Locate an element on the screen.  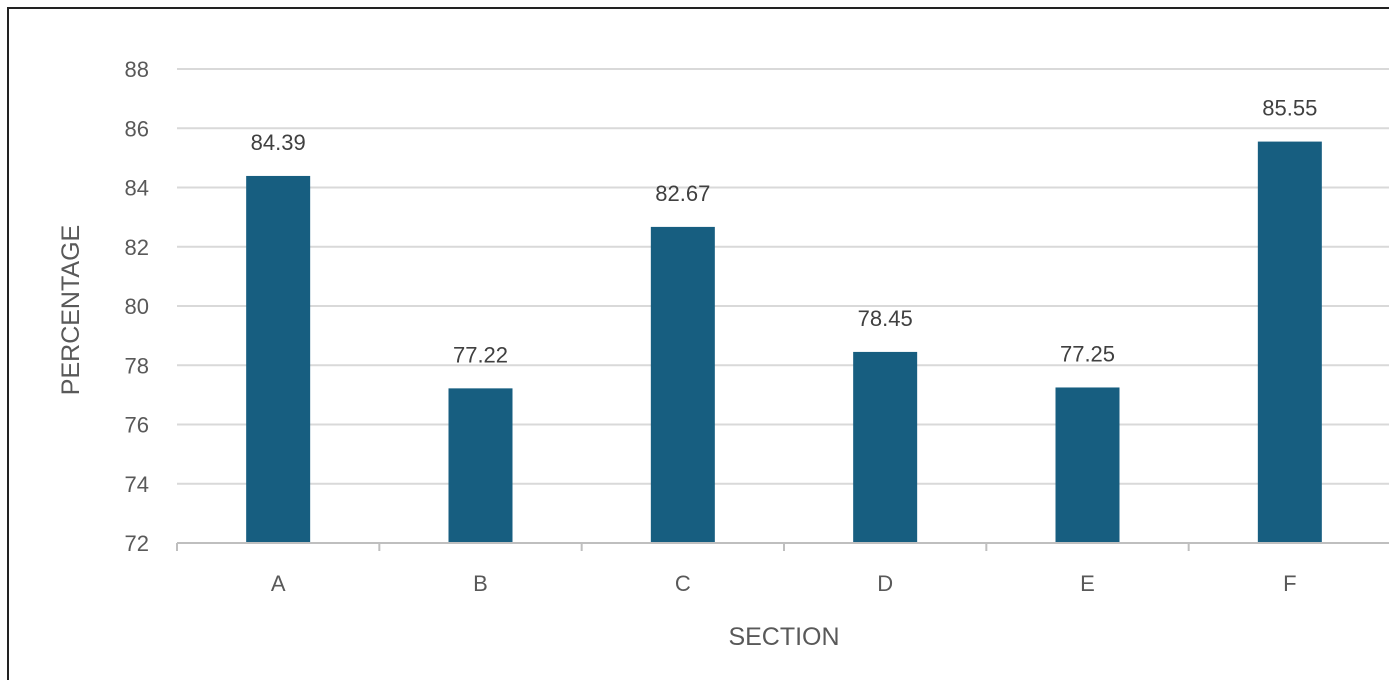
y-tick-label: 84 is located at coordinates (137, 188).